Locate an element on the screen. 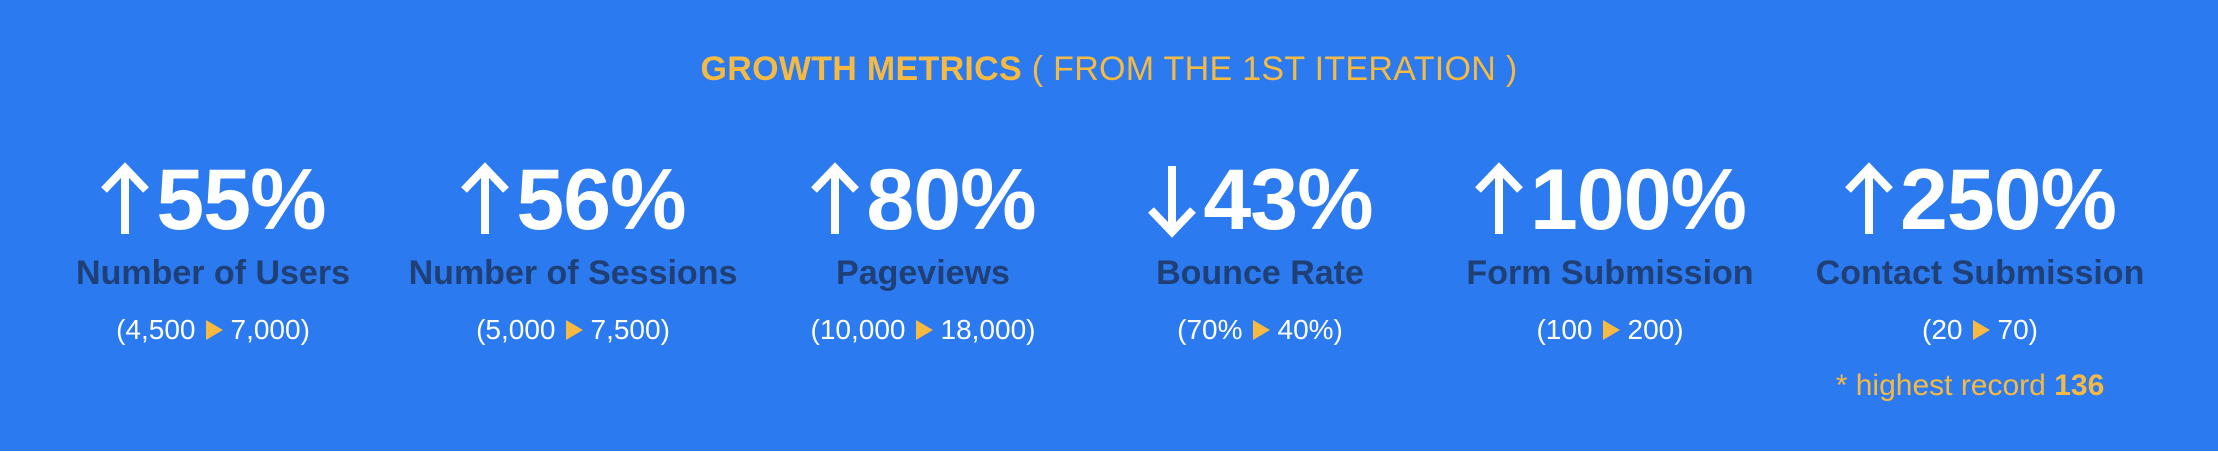 This screenshot has height=453, width=2218. metric-sessions: 56% Number of Sessions (5,000 7,500) is located at coordinates (573, 249).